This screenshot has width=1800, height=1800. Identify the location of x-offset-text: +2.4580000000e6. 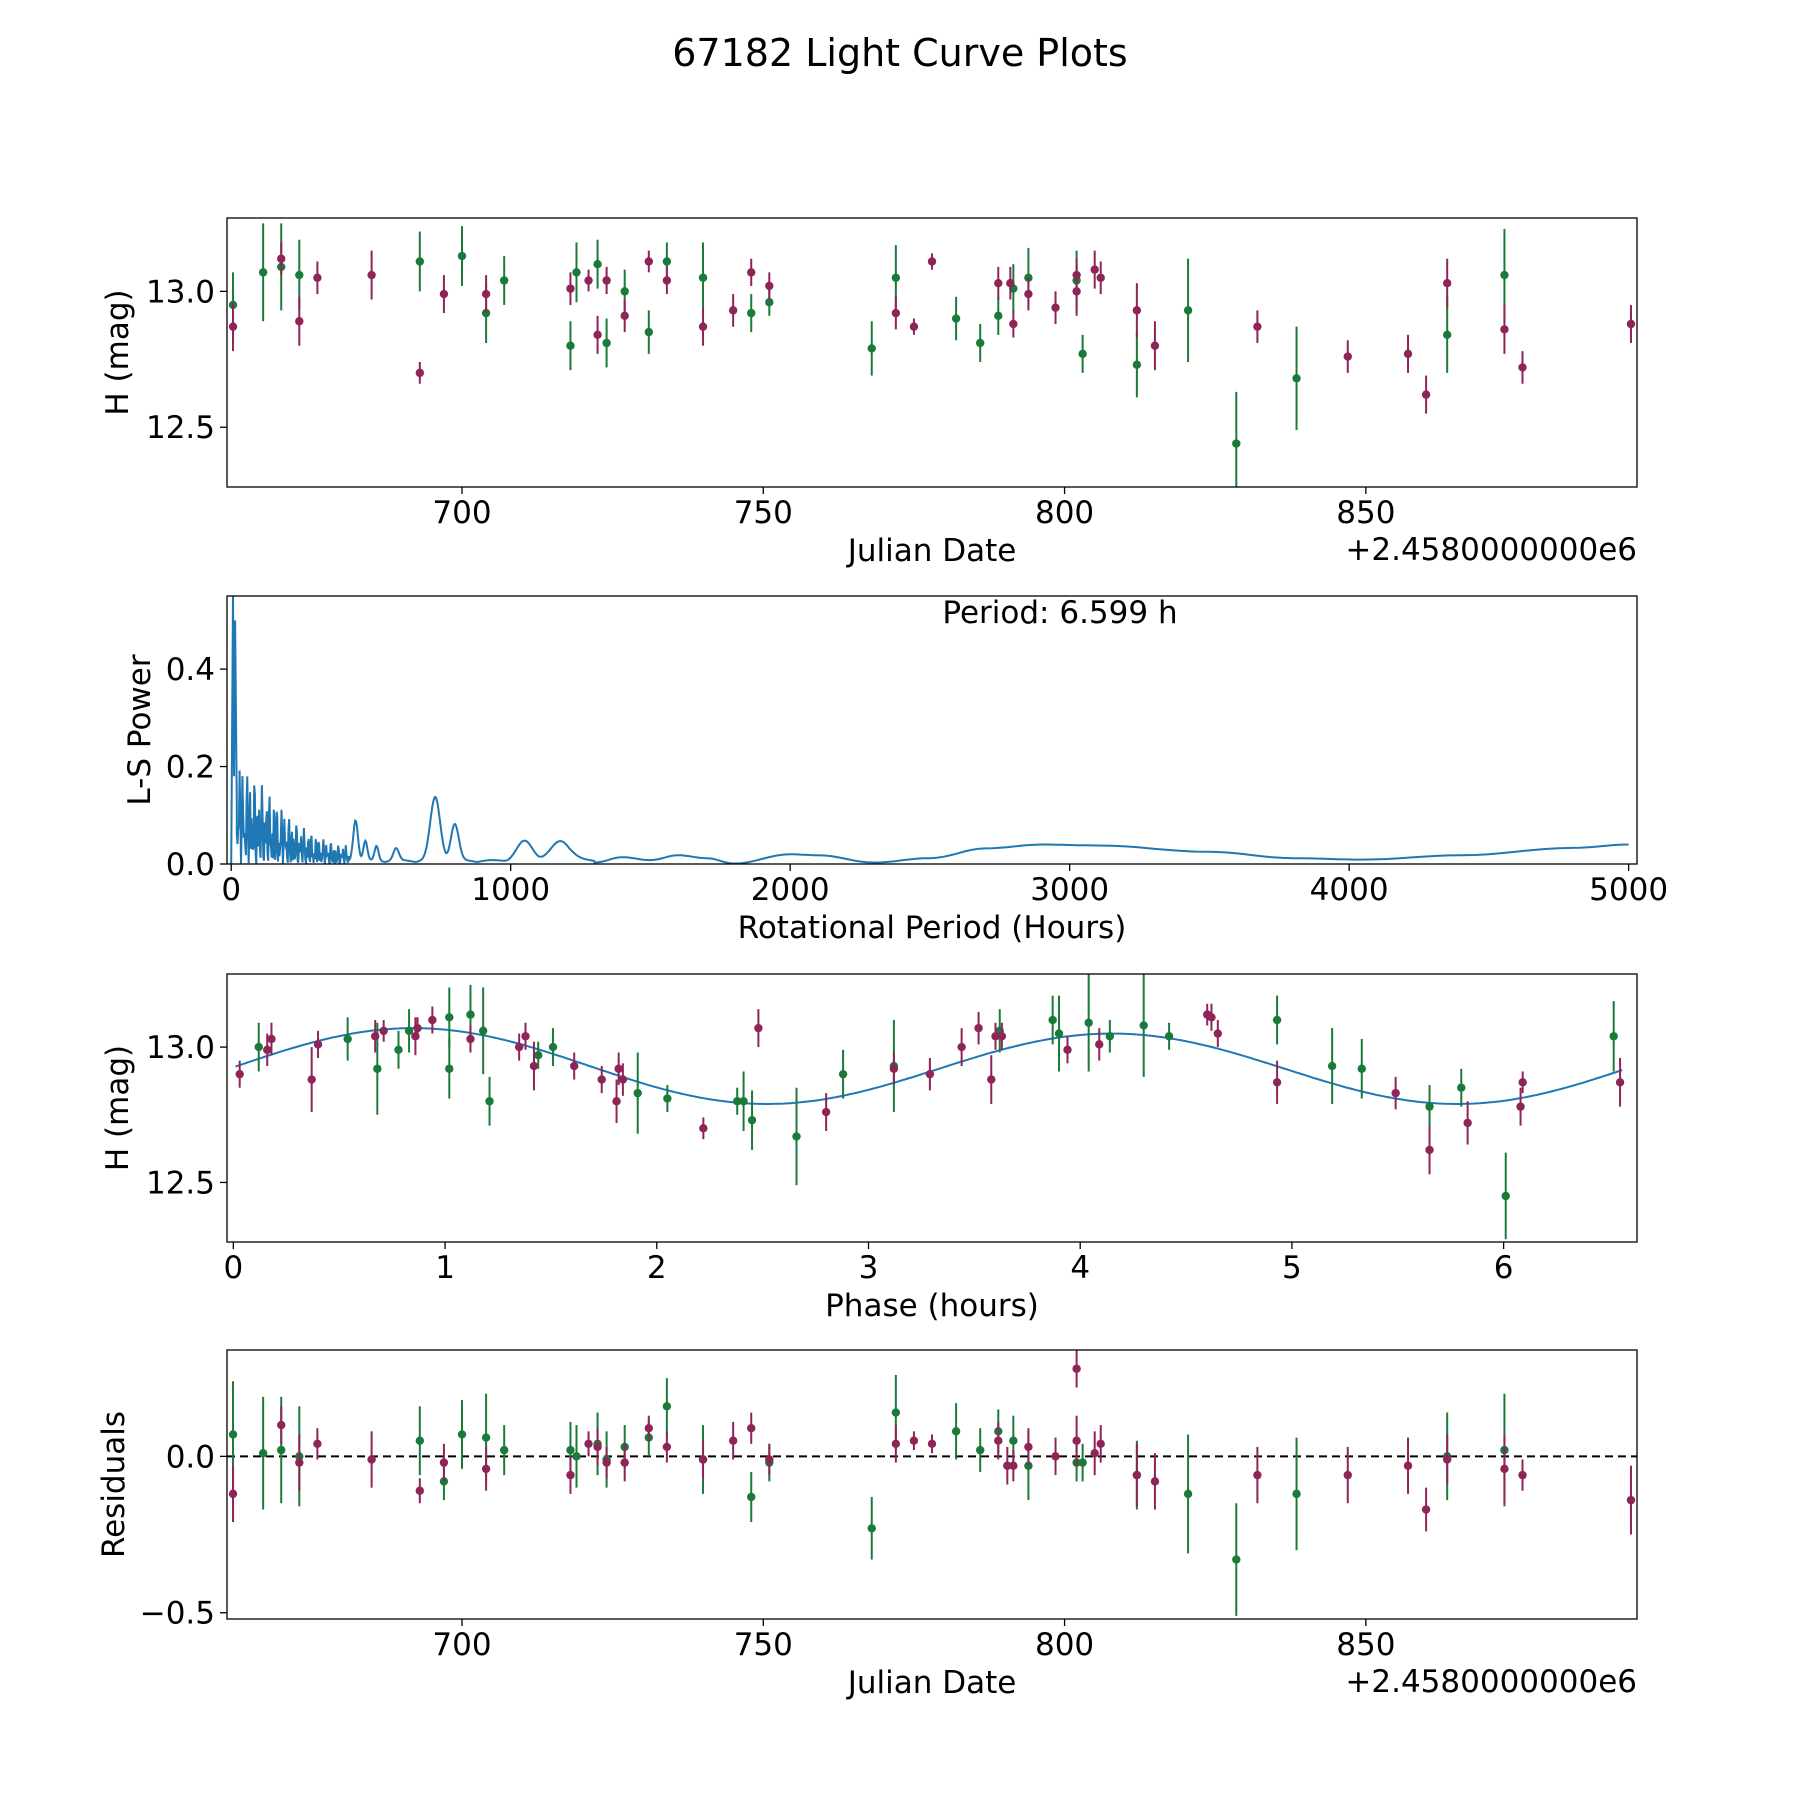
(1491, 1682).